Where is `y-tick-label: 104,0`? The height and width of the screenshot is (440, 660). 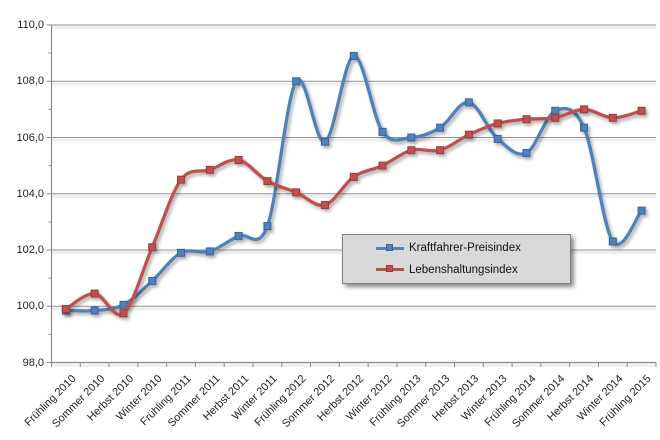 y-tick-label: 104,0 is located at coordinates (30, 193).